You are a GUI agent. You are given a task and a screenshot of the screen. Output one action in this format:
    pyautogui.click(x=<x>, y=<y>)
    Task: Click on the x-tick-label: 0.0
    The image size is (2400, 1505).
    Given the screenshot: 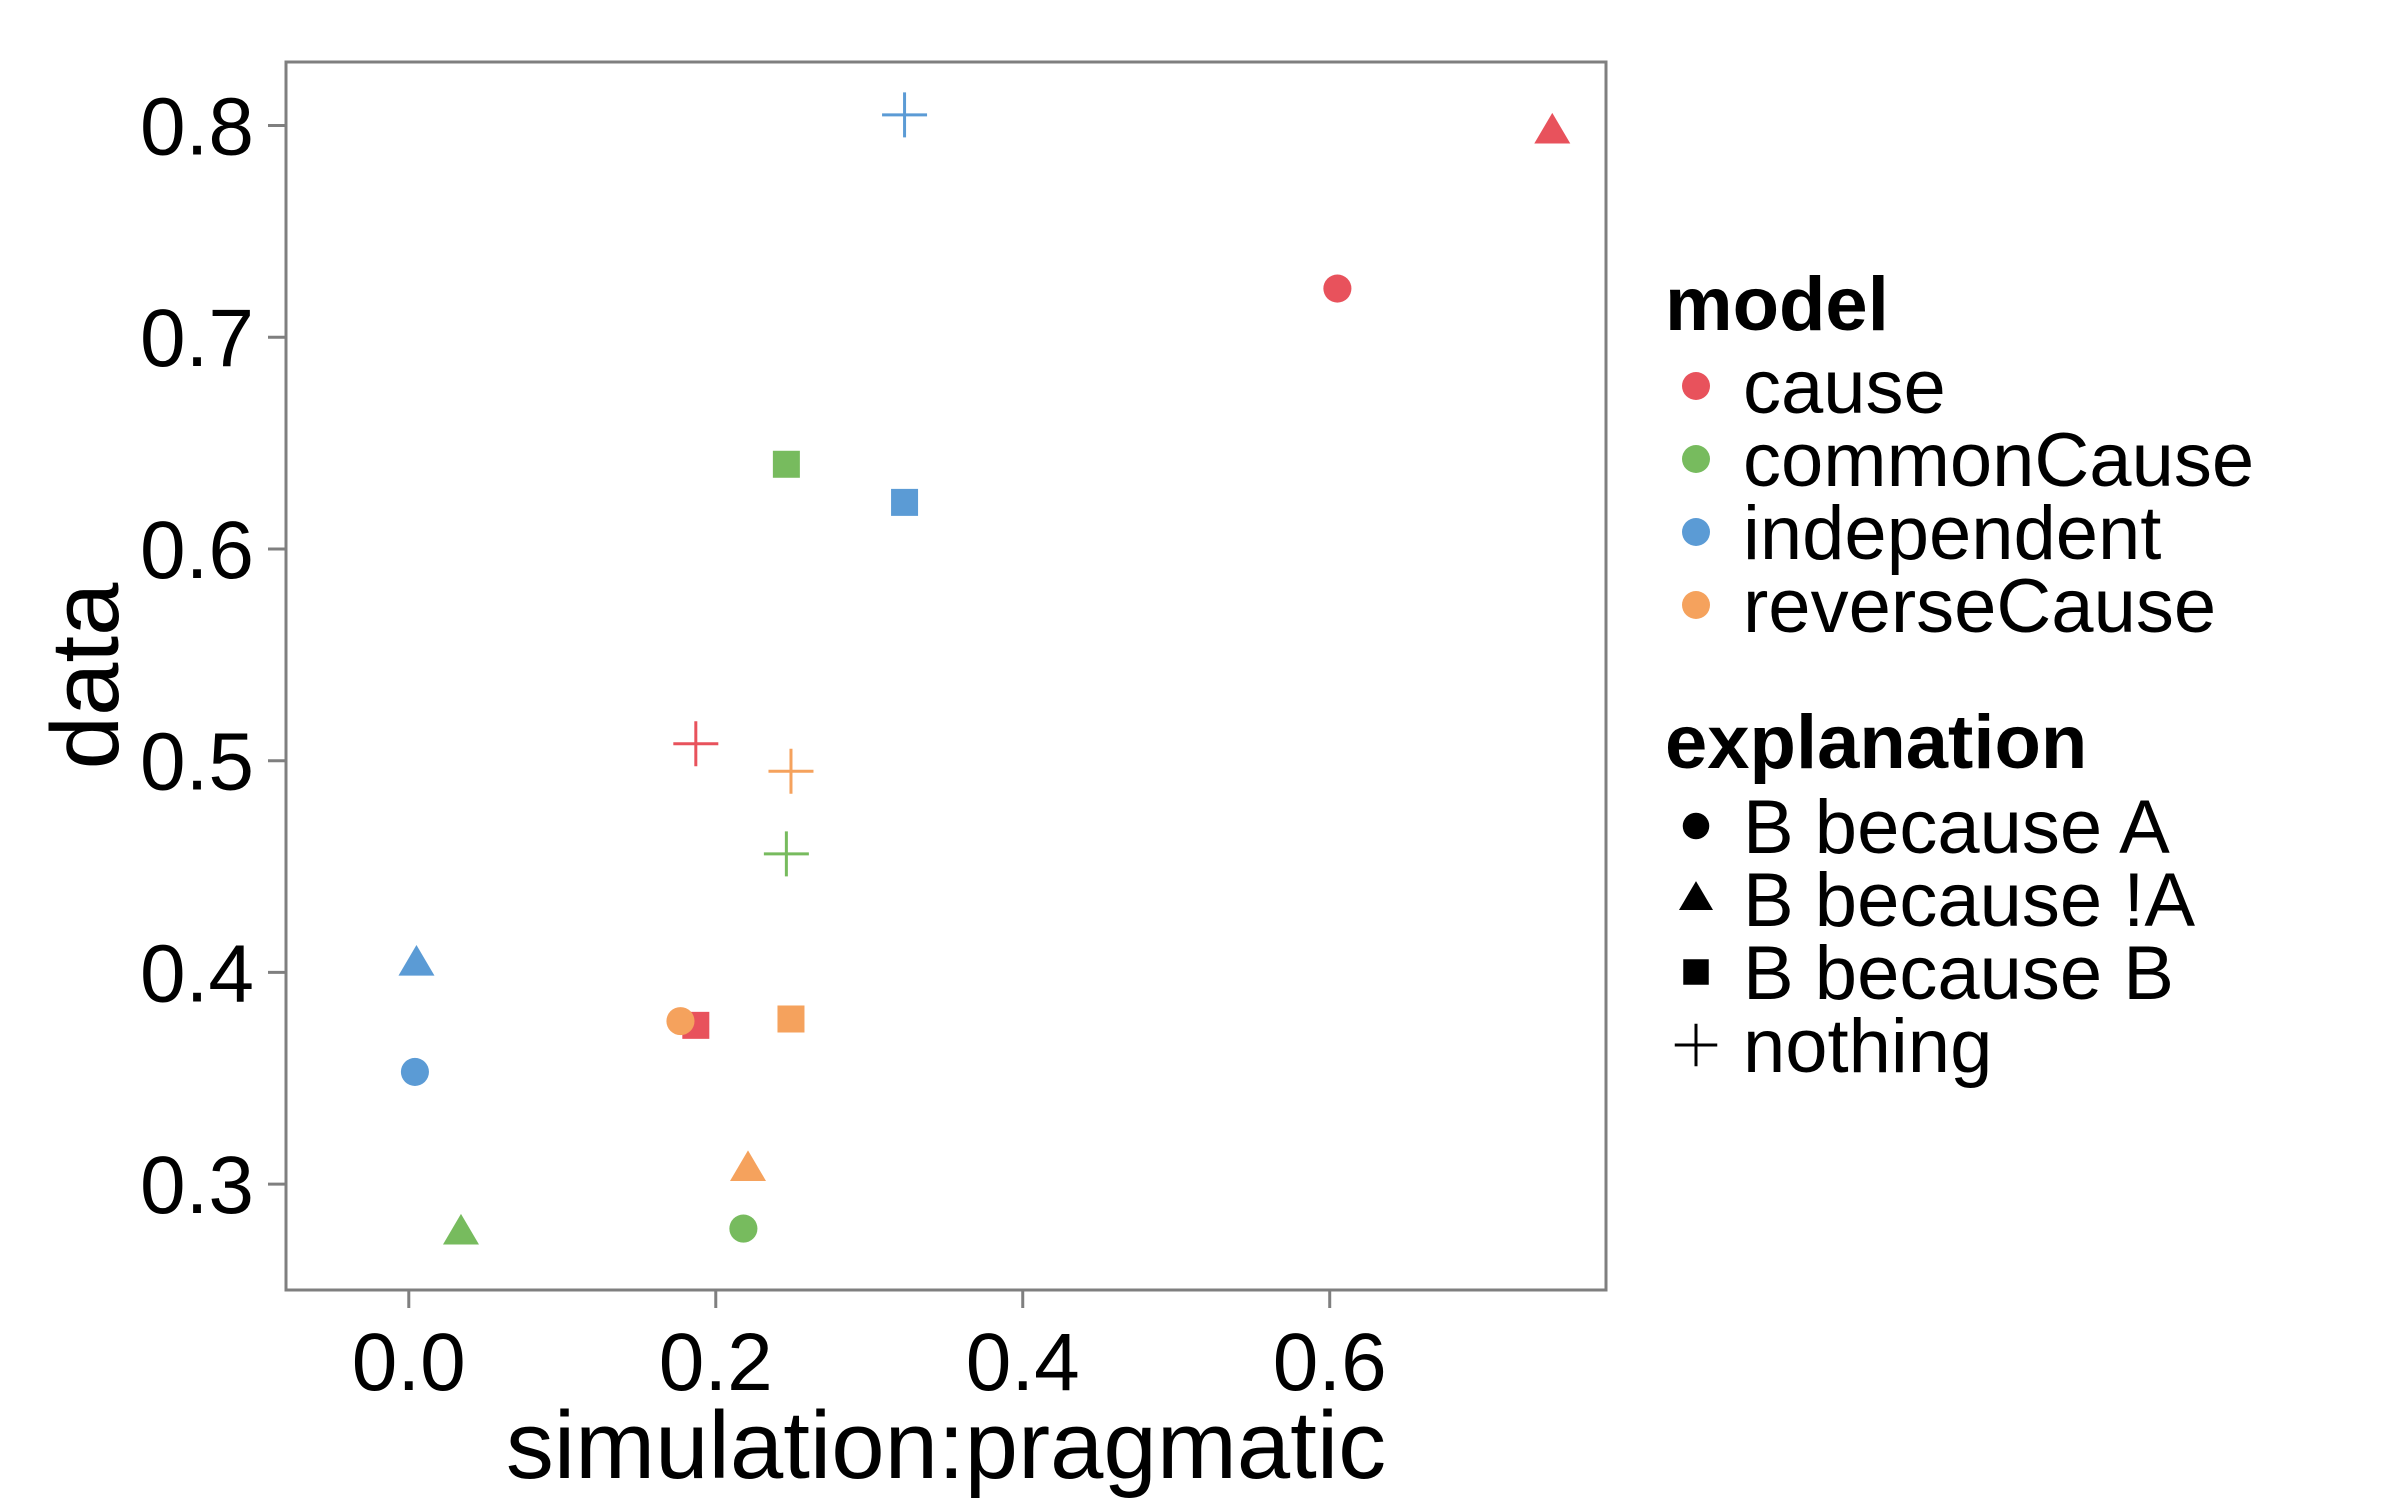 What is the action you would take?
    pyautogui.click(x=409, y=1362)
    